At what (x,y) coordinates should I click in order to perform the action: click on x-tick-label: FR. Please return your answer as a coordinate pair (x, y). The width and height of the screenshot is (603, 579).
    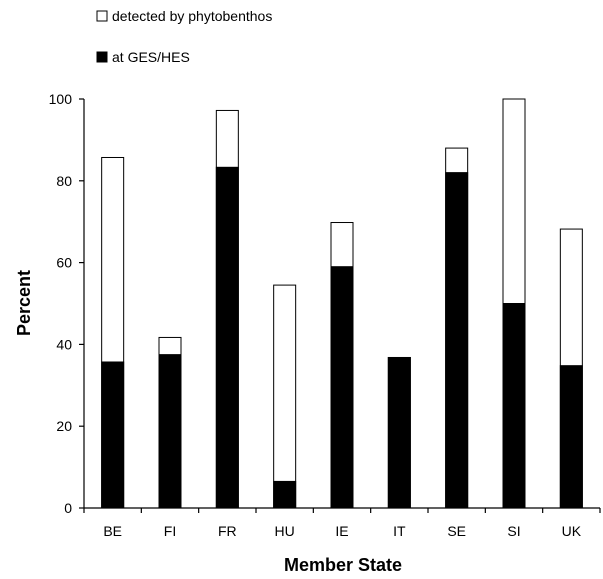
    Looking at the image, I should click on (227, 531).